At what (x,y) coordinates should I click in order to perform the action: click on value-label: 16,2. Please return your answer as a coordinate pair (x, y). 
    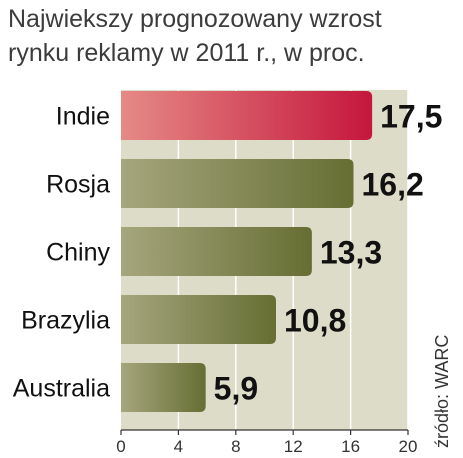
    Looking at the image, I should click on (392, 185).